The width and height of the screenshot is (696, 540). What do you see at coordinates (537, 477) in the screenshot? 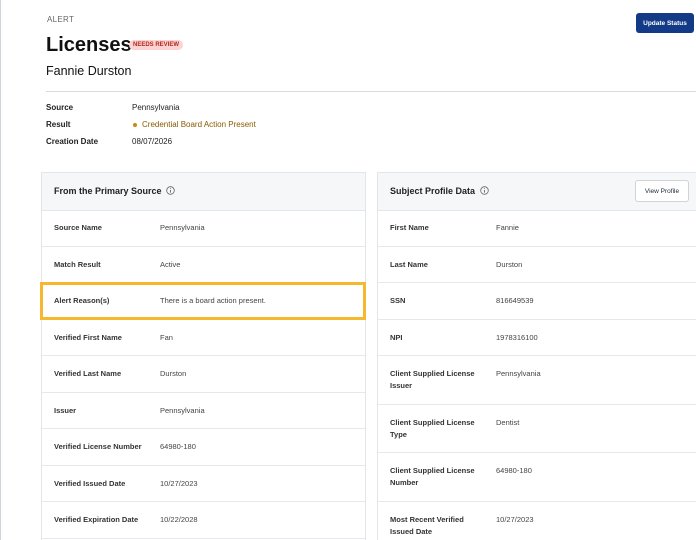
I see `data-row: Client Supplied License Number 64980-180` at bounding box center [537, 477].